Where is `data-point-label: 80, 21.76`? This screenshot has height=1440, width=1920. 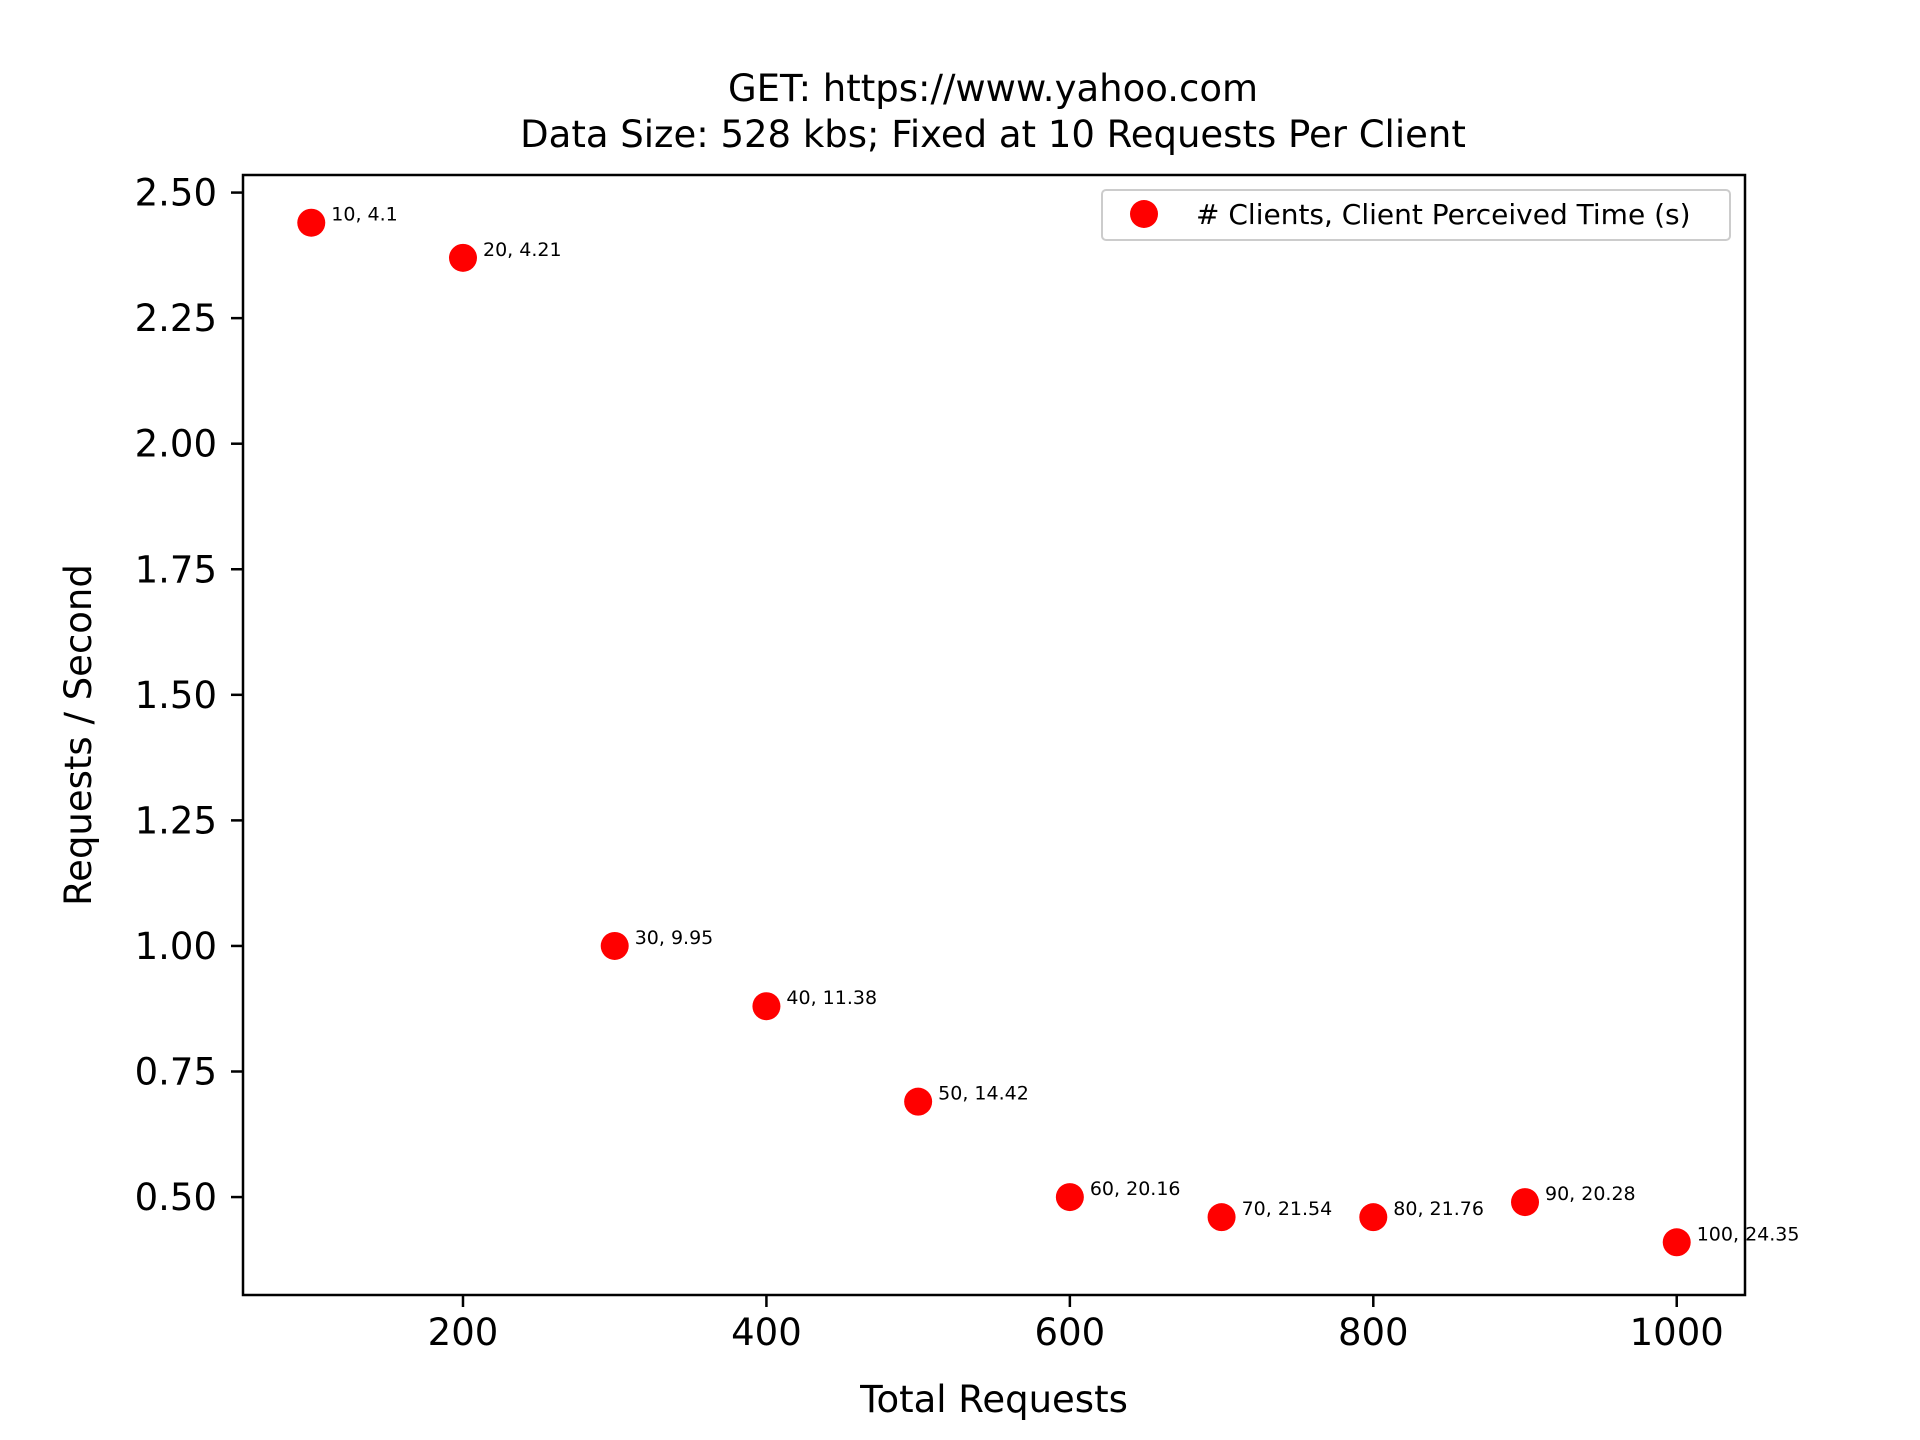
data-point-label: 80, 21.76 is located at coordinates (1438, 1209).